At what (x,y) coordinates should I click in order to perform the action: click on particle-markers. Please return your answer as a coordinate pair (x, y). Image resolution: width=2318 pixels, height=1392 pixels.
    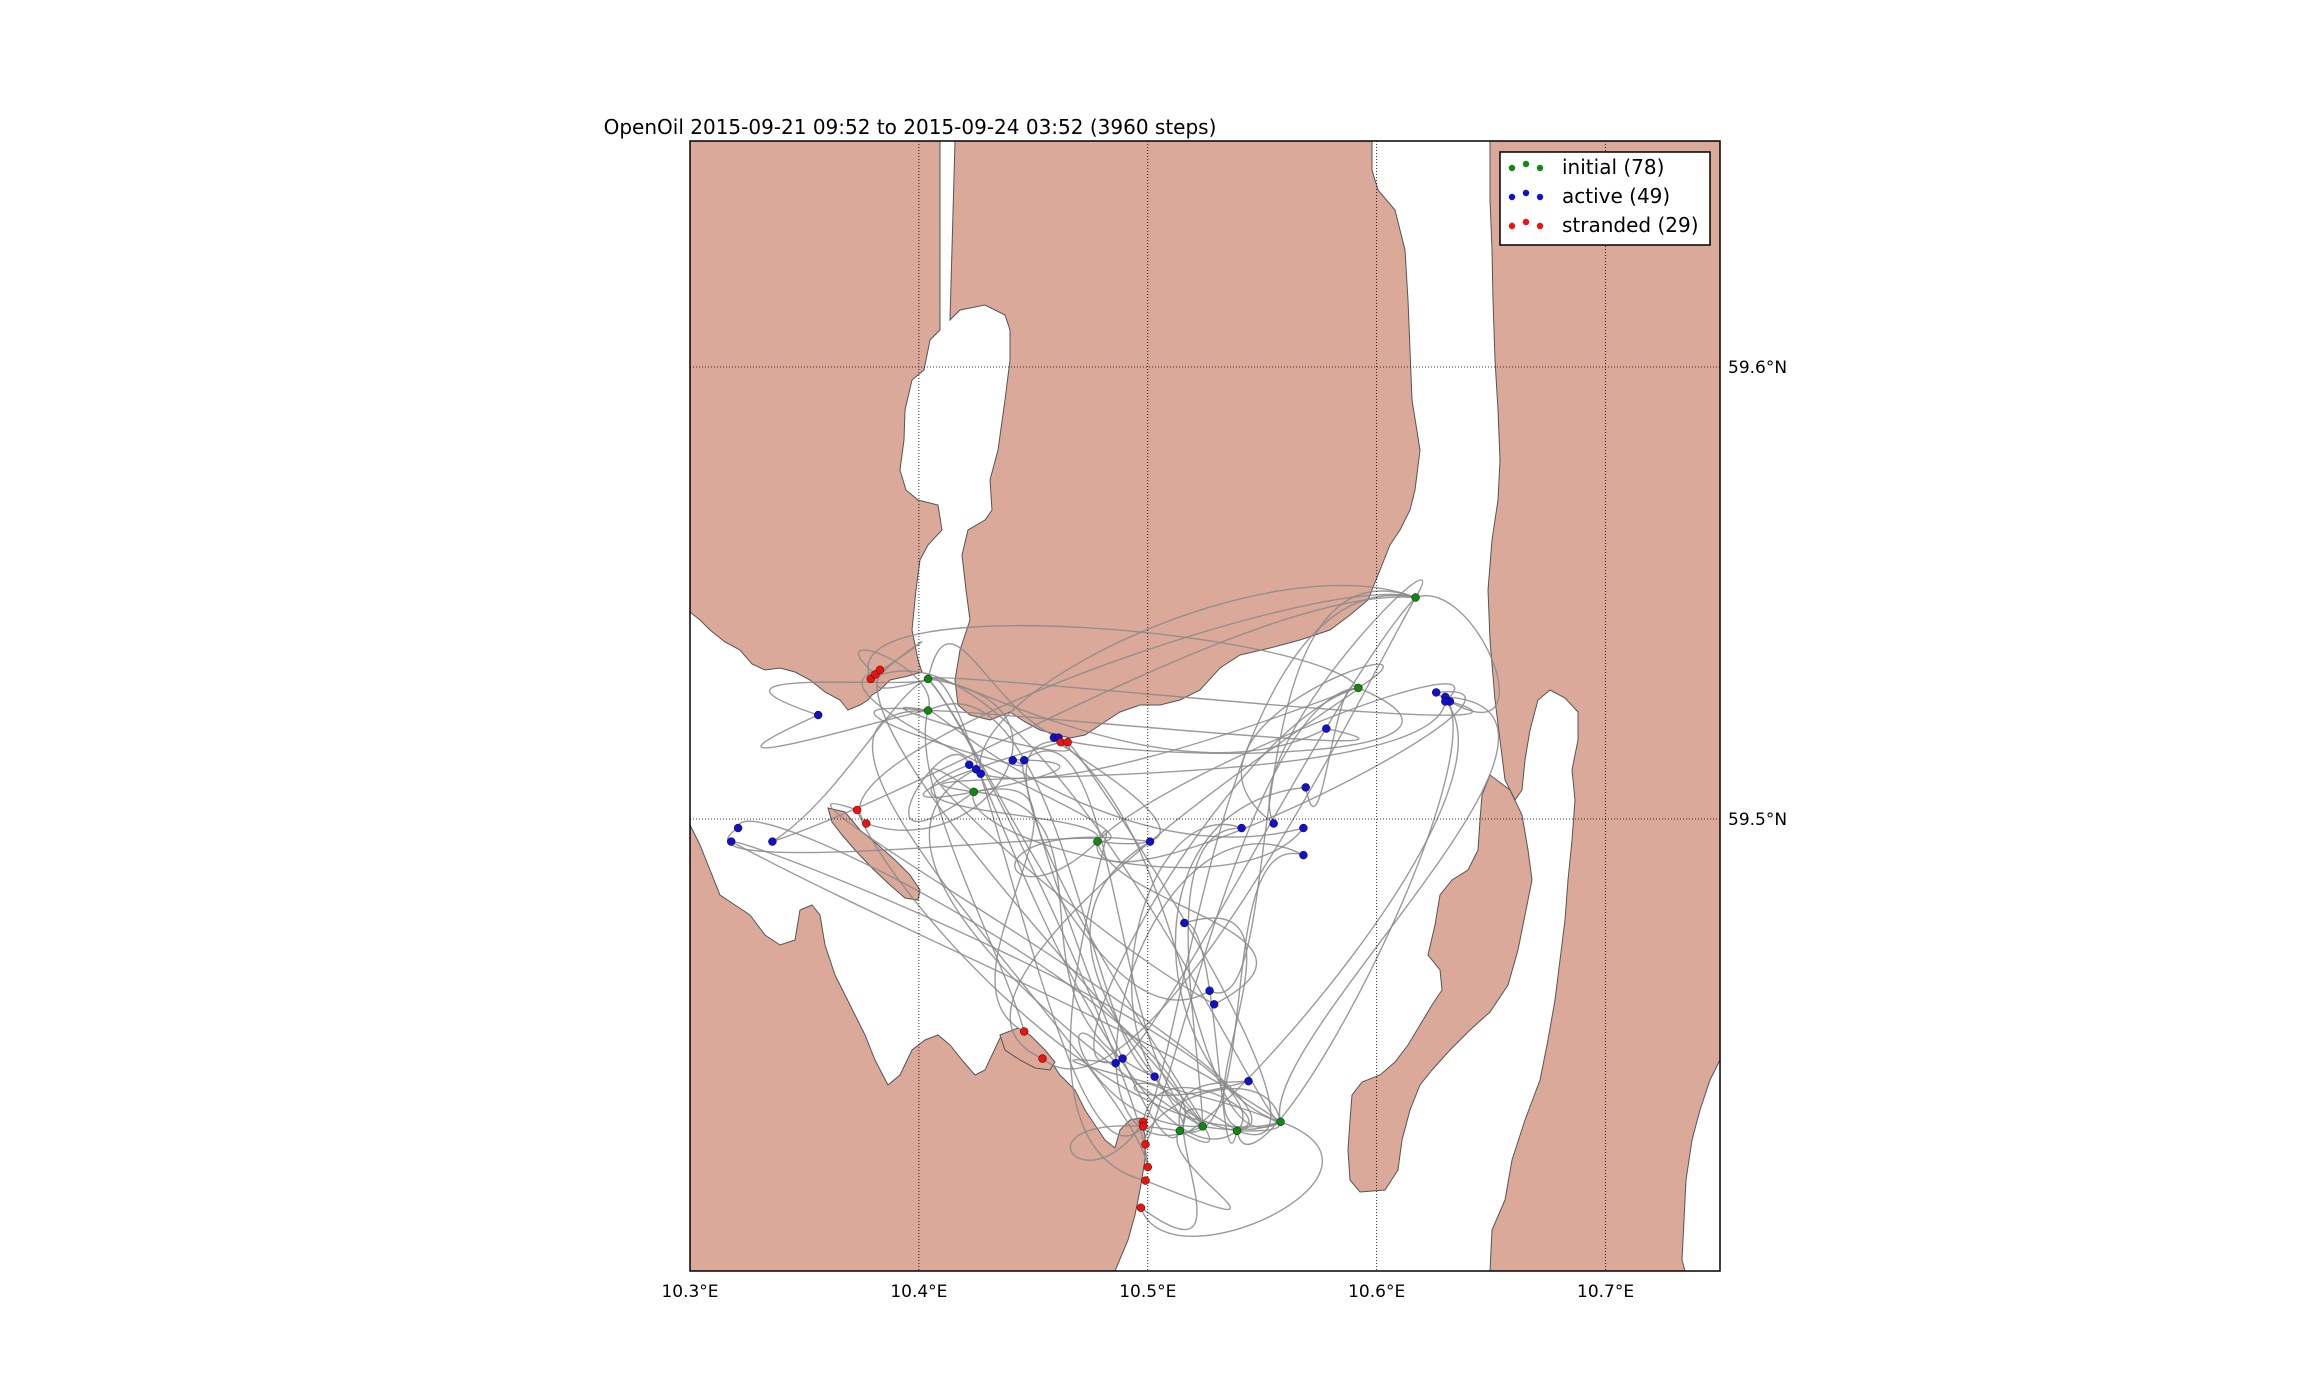
    Looking at the image, I should click on (1091, 902).